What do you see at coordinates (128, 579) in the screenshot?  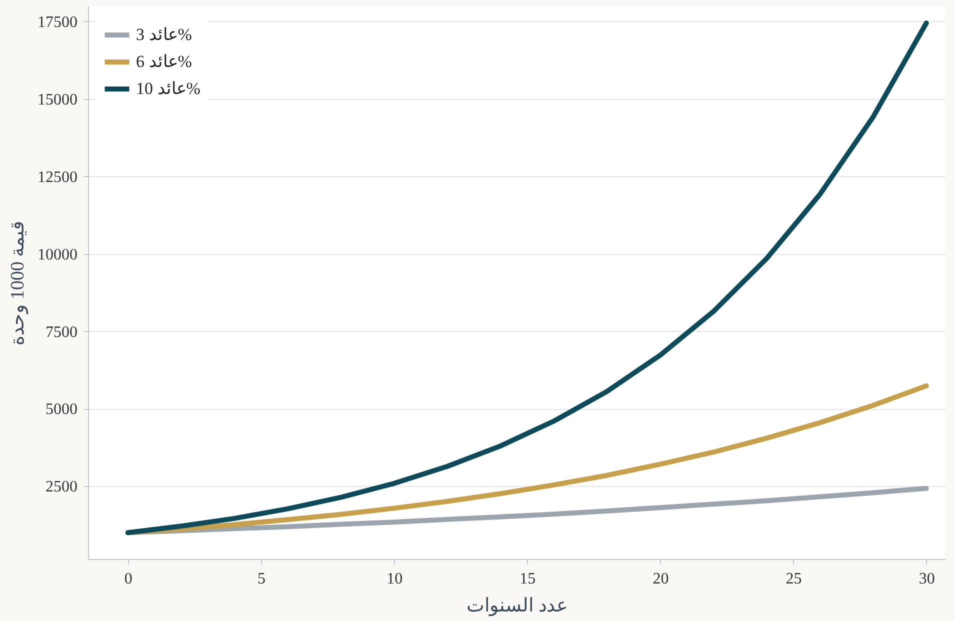 I see `x-tick-label: 0` at bounding box center [128, 579].